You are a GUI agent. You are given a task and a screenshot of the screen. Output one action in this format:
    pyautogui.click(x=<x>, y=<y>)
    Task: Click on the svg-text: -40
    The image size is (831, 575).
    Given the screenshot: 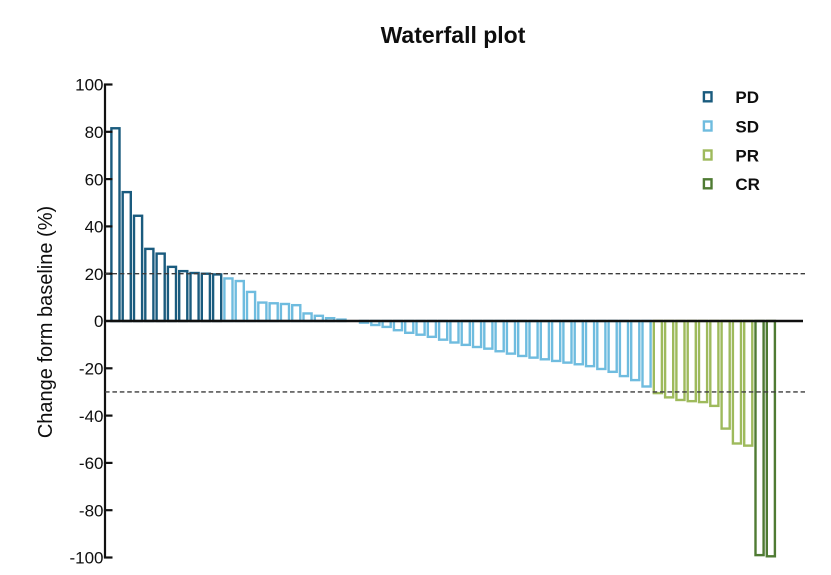 What is the action you would take?
    pyautogui.click(x=91, y=416)
    